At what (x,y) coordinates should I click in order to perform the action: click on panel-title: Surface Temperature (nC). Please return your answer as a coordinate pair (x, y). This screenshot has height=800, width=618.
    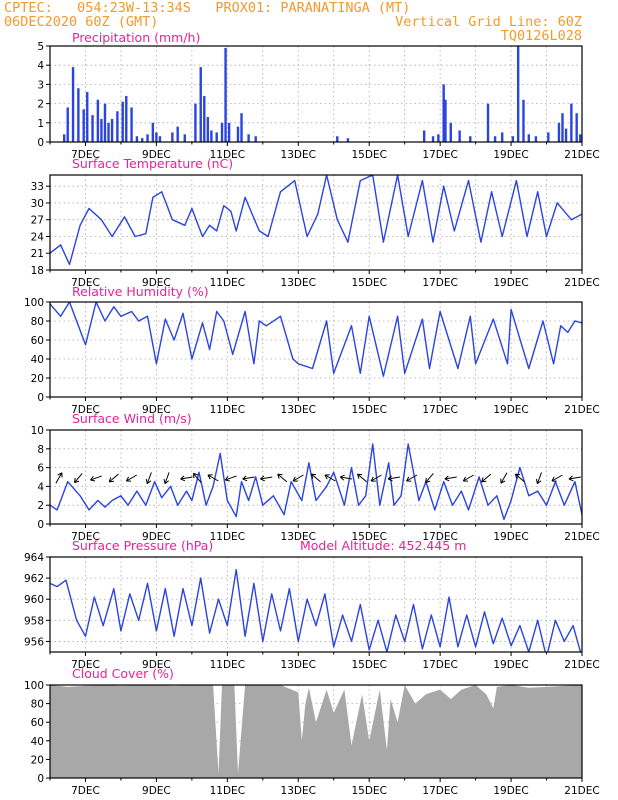
    Looking at the image, I should click on (152, 163).